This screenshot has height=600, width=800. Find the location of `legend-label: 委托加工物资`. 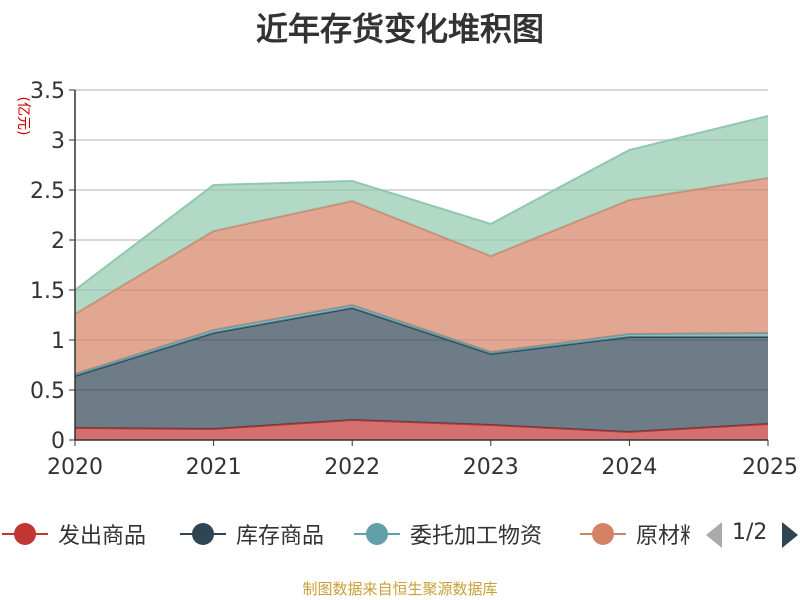

legend-label: 委托加工物资 is located at coordinates (476, 536).